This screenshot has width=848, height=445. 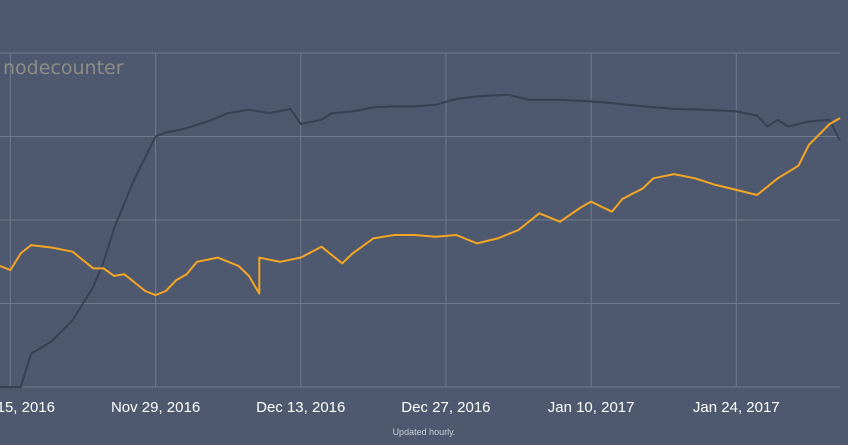 What do you see at coordinates (155, 407) in the screenshot?
I see `x-tick-label: Nov 29, 2016` at bounding box center [155, 407].